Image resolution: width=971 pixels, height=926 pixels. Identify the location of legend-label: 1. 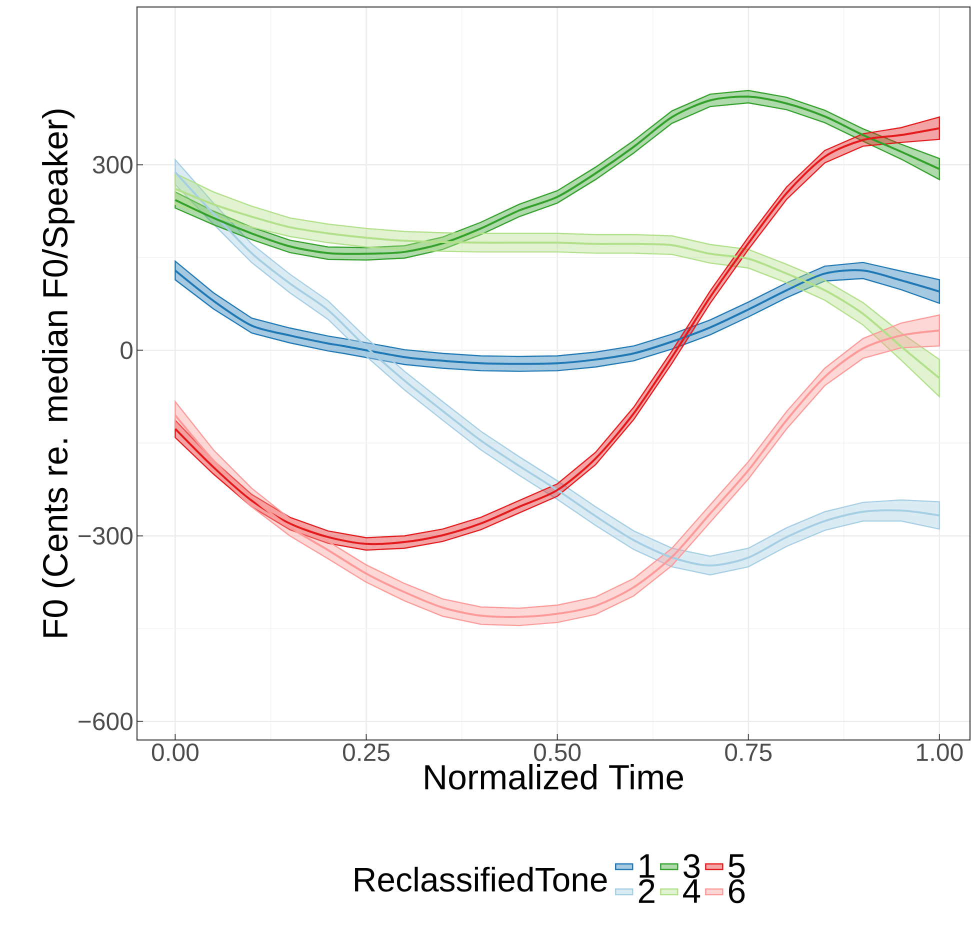
(647, 866).